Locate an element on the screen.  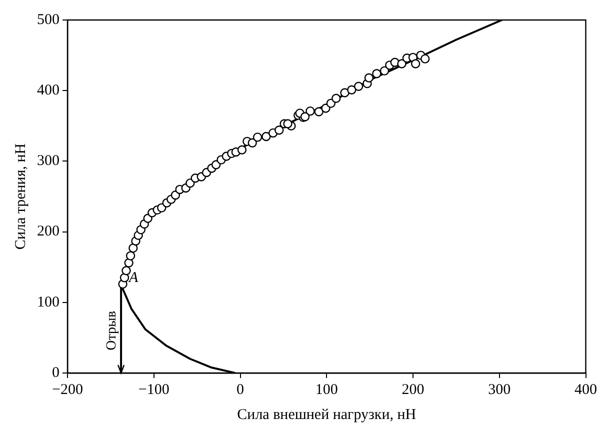
x-tick-label: 200 is located at coordinates (413, 390).